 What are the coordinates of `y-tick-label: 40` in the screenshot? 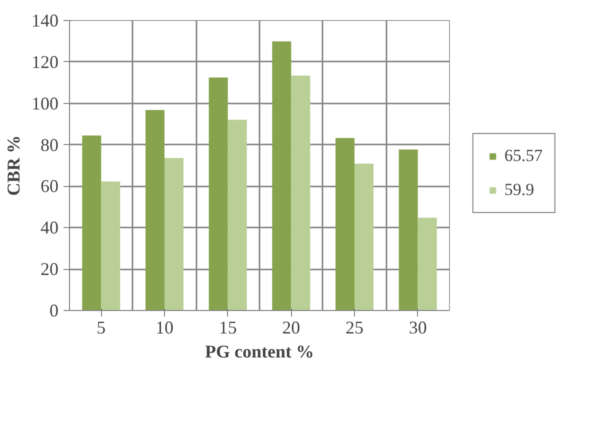 It's located at (49, 228).